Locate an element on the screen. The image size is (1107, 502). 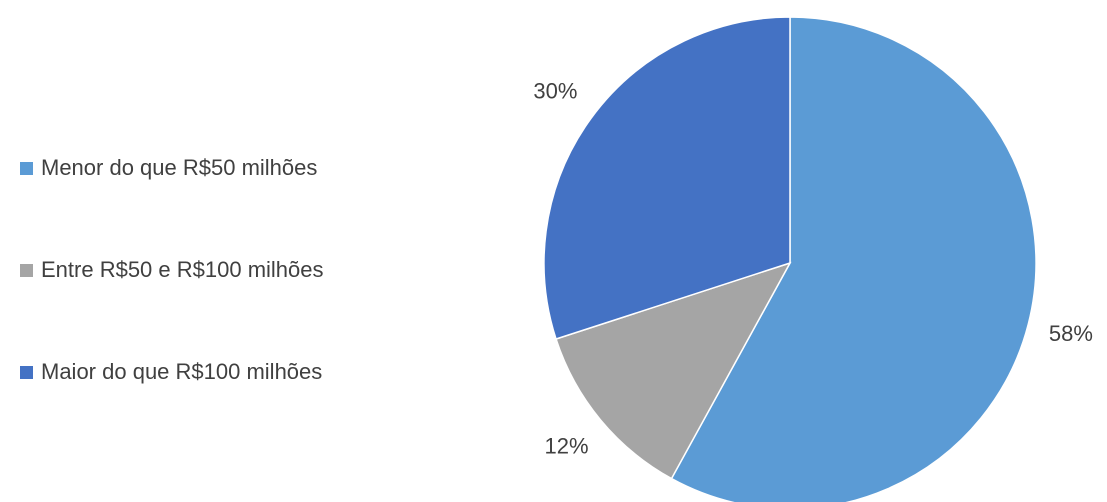
legend-item-menor: Menor do que R$50 milhões is located at coordinates (168, 168).